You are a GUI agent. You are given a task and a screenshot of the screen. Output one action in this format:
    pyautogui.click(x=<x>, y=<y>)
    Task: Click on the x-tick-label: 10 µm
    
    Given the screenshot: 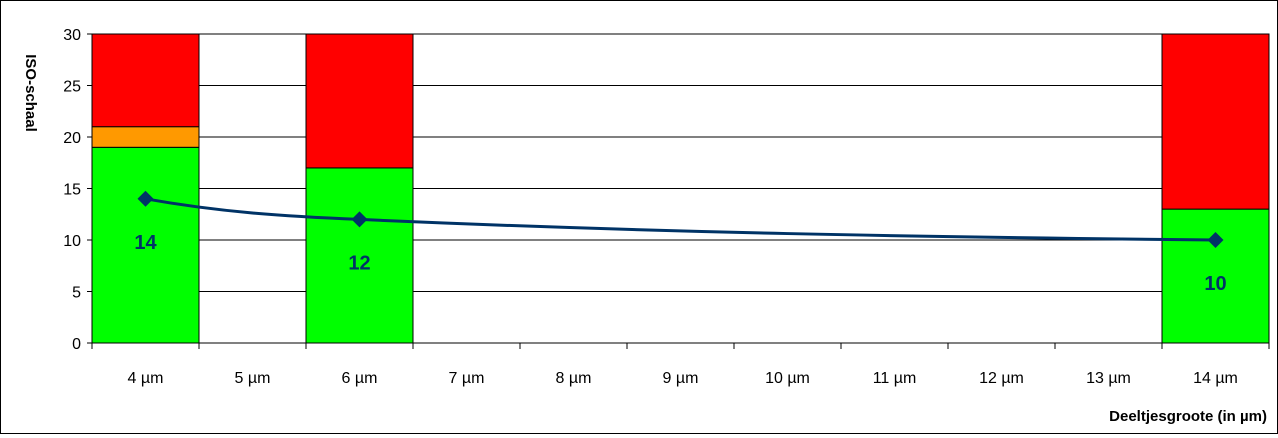 What is the action you would take?
    pyautogui.click(x=787, y=378)
    